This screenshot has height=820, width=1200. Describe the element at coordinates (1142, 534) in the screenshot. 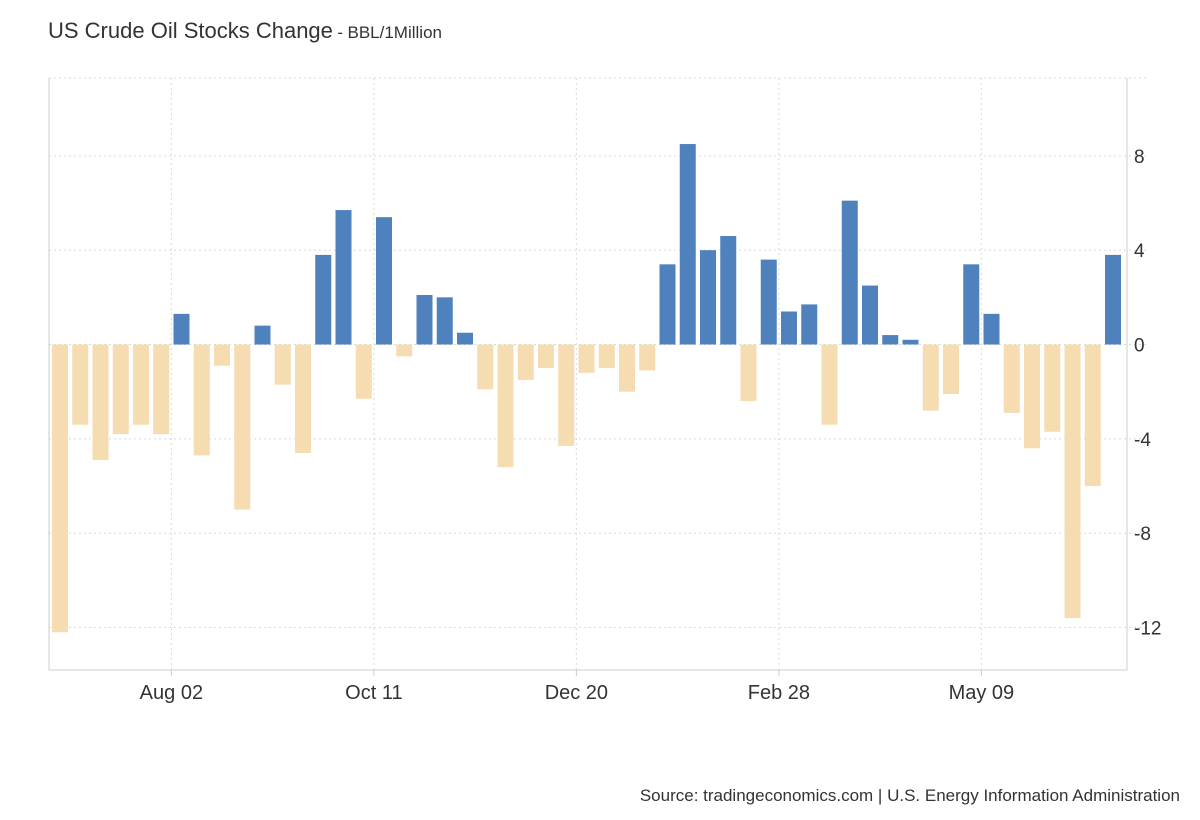

I see `y-tick-label: -8` at that location.